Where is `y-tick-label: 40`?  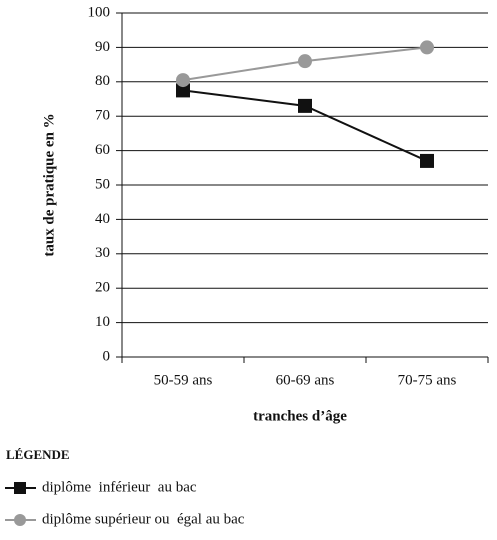 y-tick-label: 40 is located at coordinates (102, 219).